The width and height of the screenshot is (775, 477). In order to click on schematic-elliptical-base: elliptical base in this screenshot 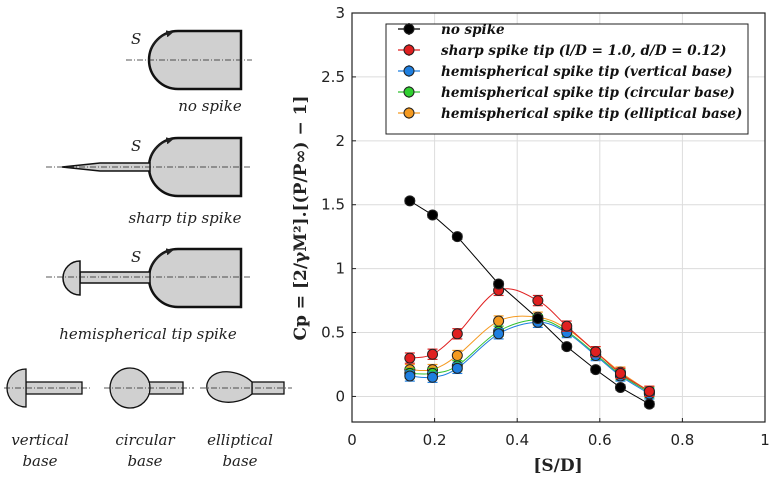, I will do `click(246, 420)`.